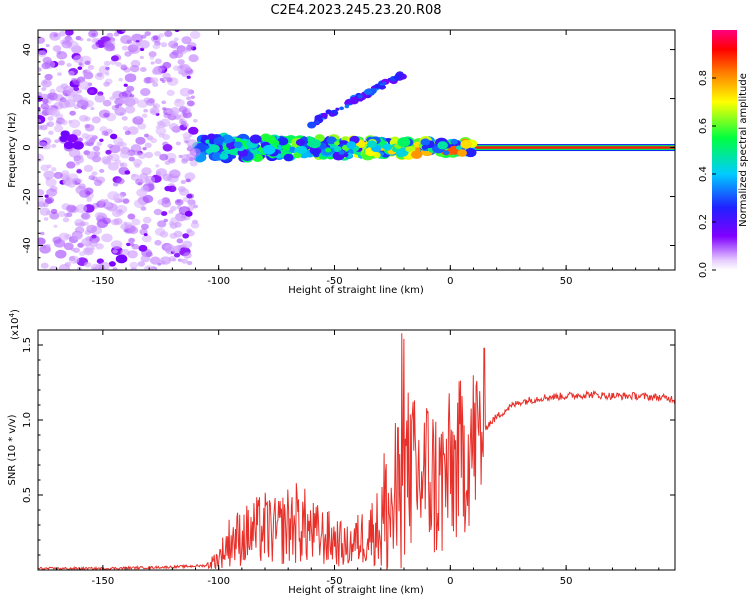  Describe the element at coordinates (27, 345) in the screenshot. I see `y-tick-label: 1.5` at that location.